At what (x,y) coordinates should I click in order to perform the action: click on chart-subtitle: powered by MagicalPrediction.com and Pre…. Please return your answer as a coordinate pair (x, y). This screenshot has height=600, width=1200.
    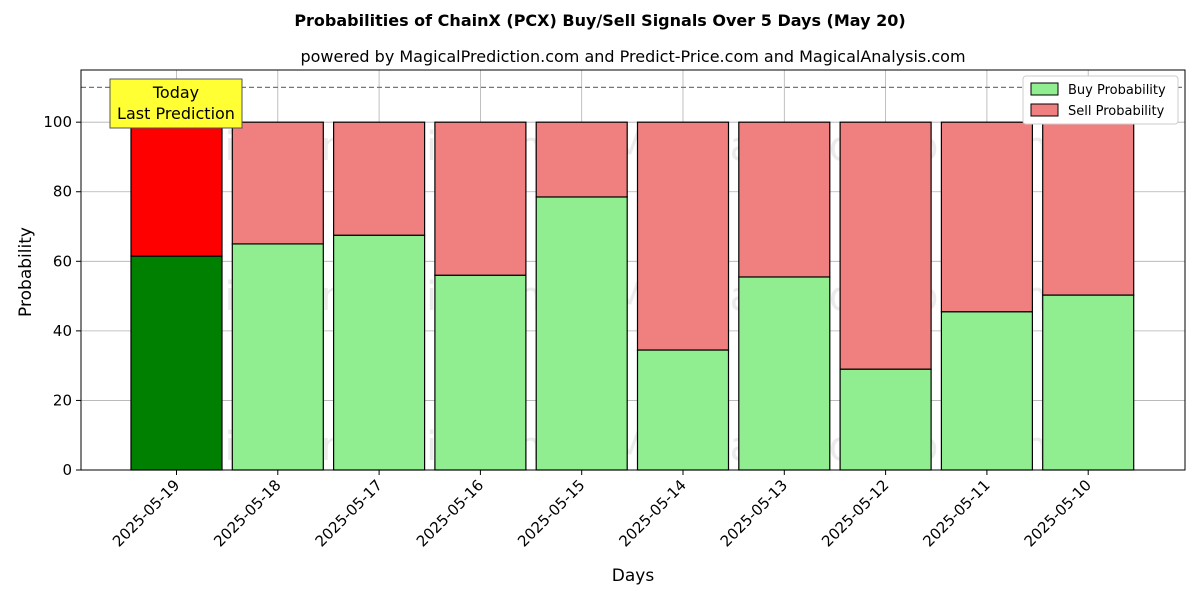
    Looking at the image, I should click on (632, 56).